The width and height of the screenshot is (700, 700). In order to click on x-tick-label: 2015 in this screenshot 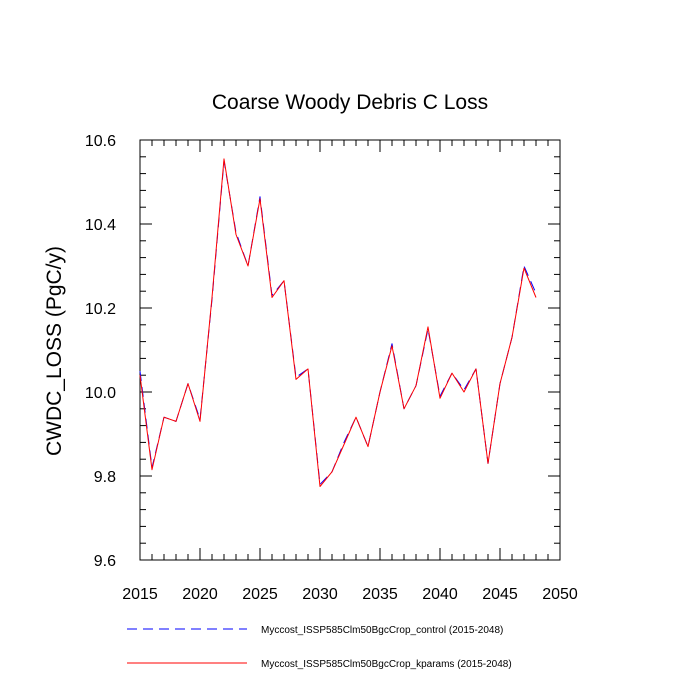, I will do `click(140, 594)`.